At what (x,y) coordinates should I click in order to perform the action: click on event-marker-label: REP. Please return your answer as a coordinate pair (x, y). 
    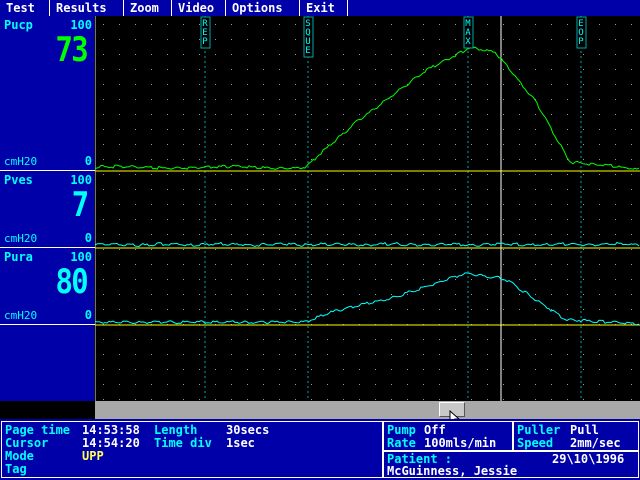
    Looking at the image, I should click on (205, 32).